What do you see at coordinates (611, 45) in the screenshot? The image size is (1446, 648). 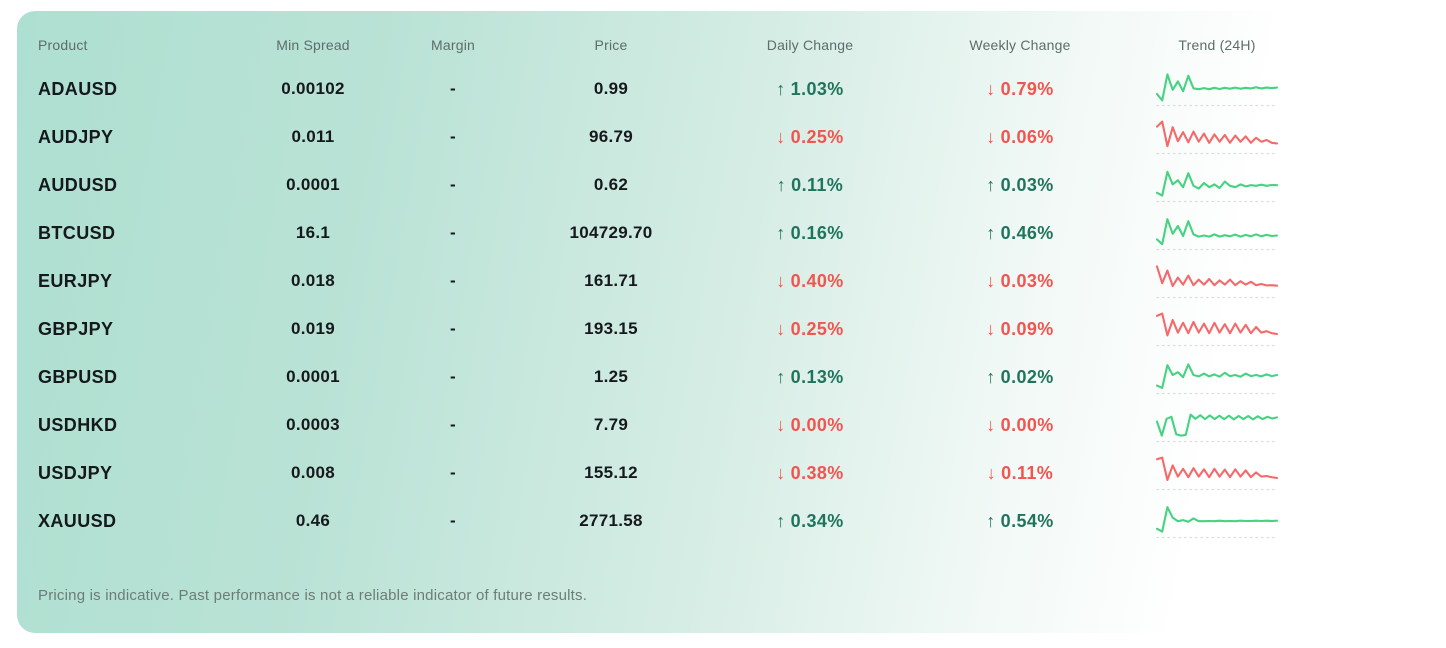 I see `header-price: Price` at bounding box center [611, 45].